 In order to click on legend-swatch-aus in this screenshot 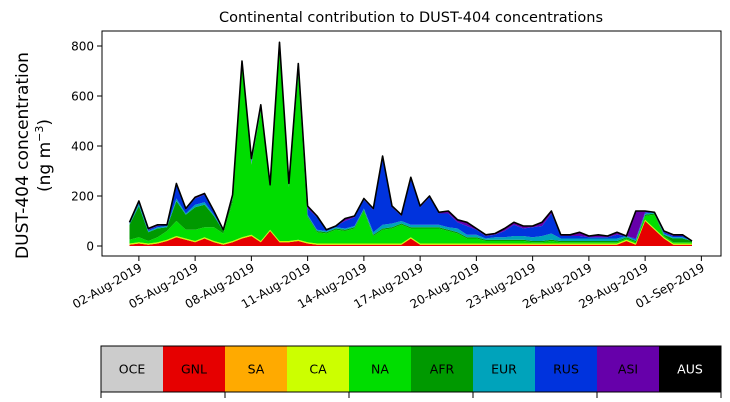, I will do `click(690, 369)`.